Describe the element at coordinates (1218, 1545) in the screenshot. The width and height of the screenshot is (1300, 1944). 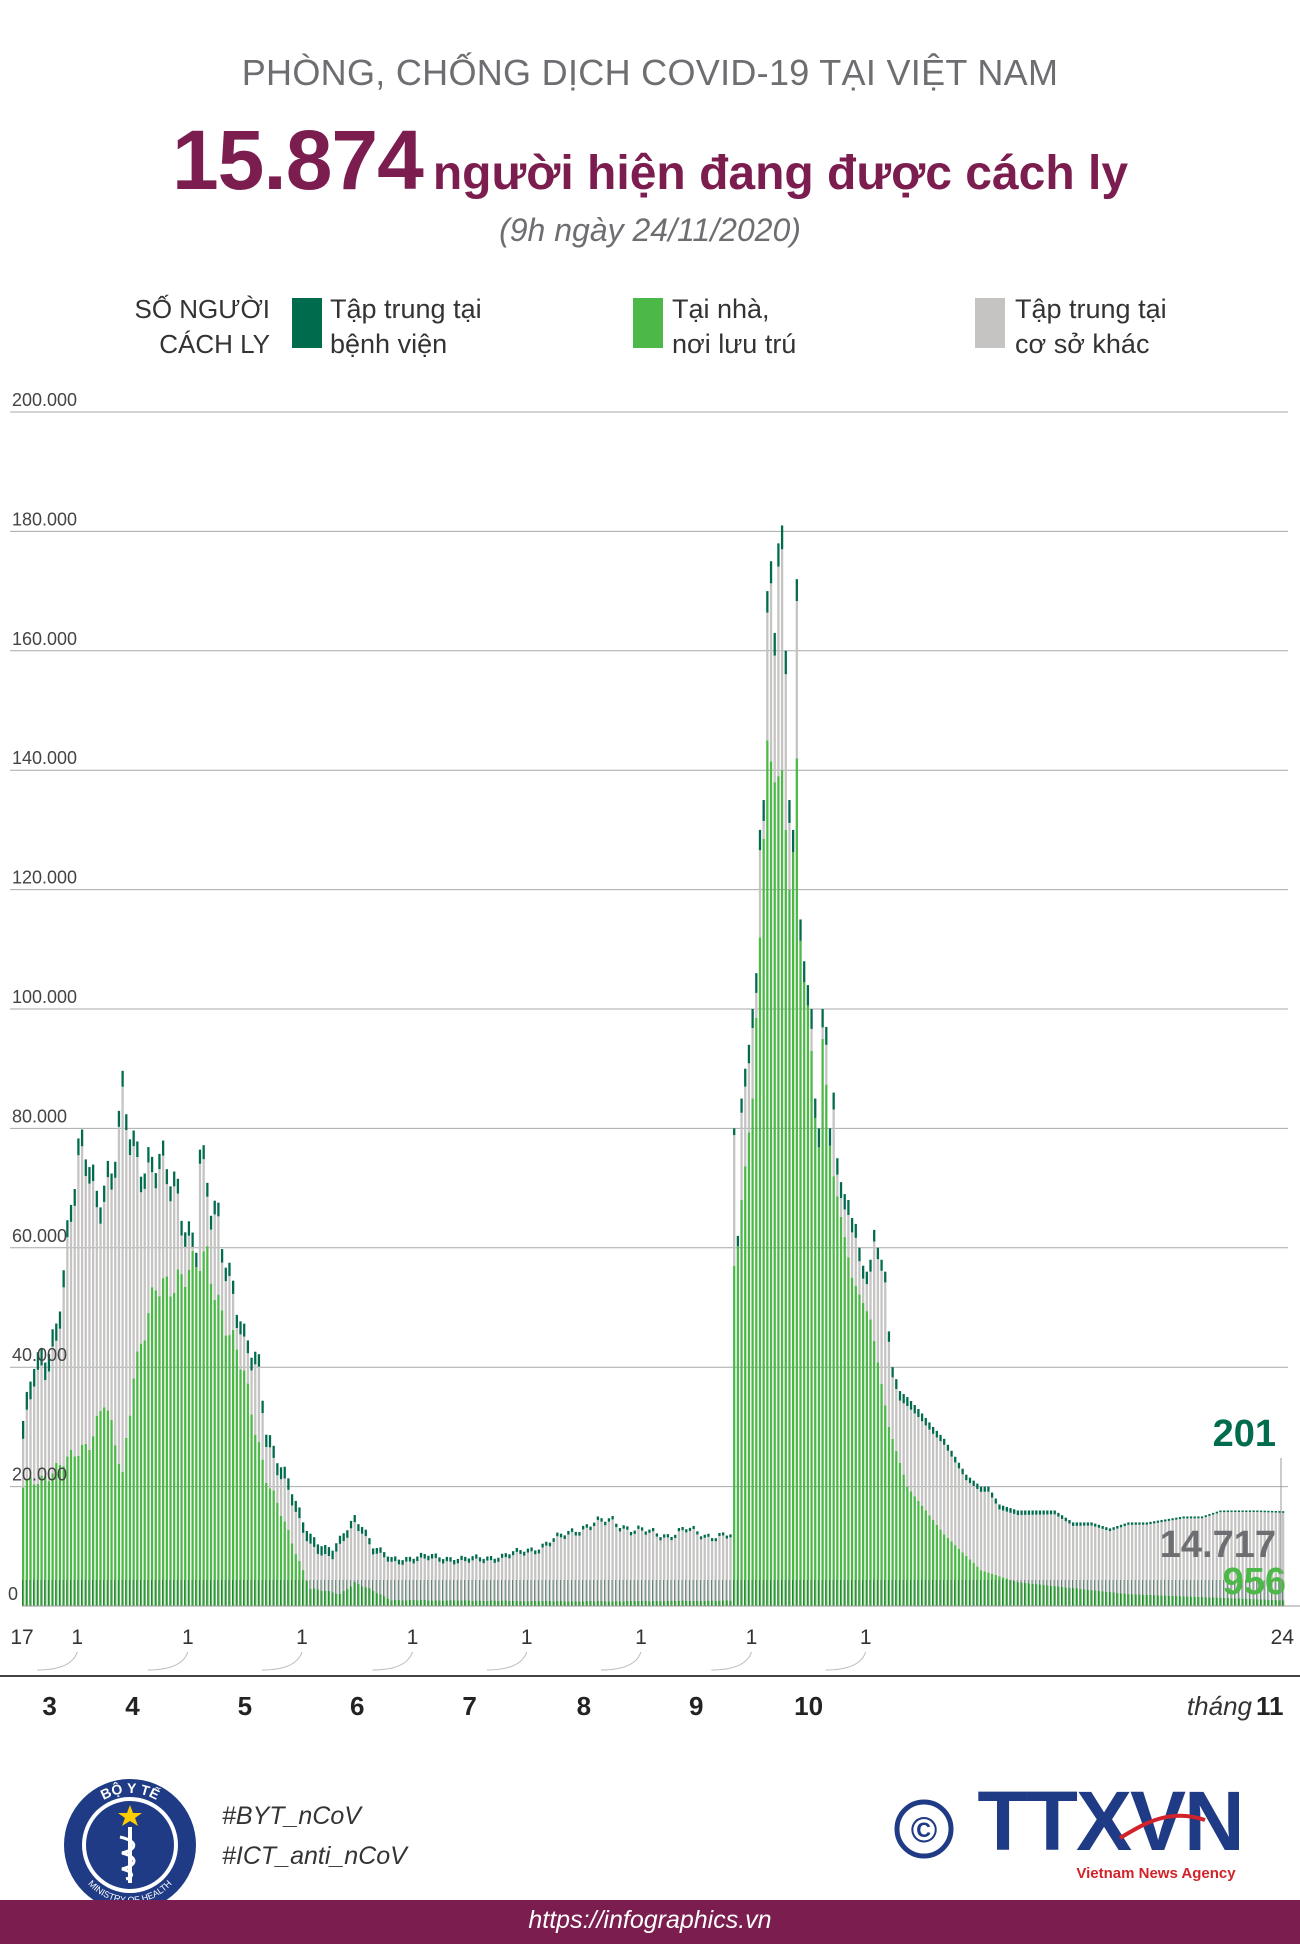
I see `callout-other: 14.717` at that location.